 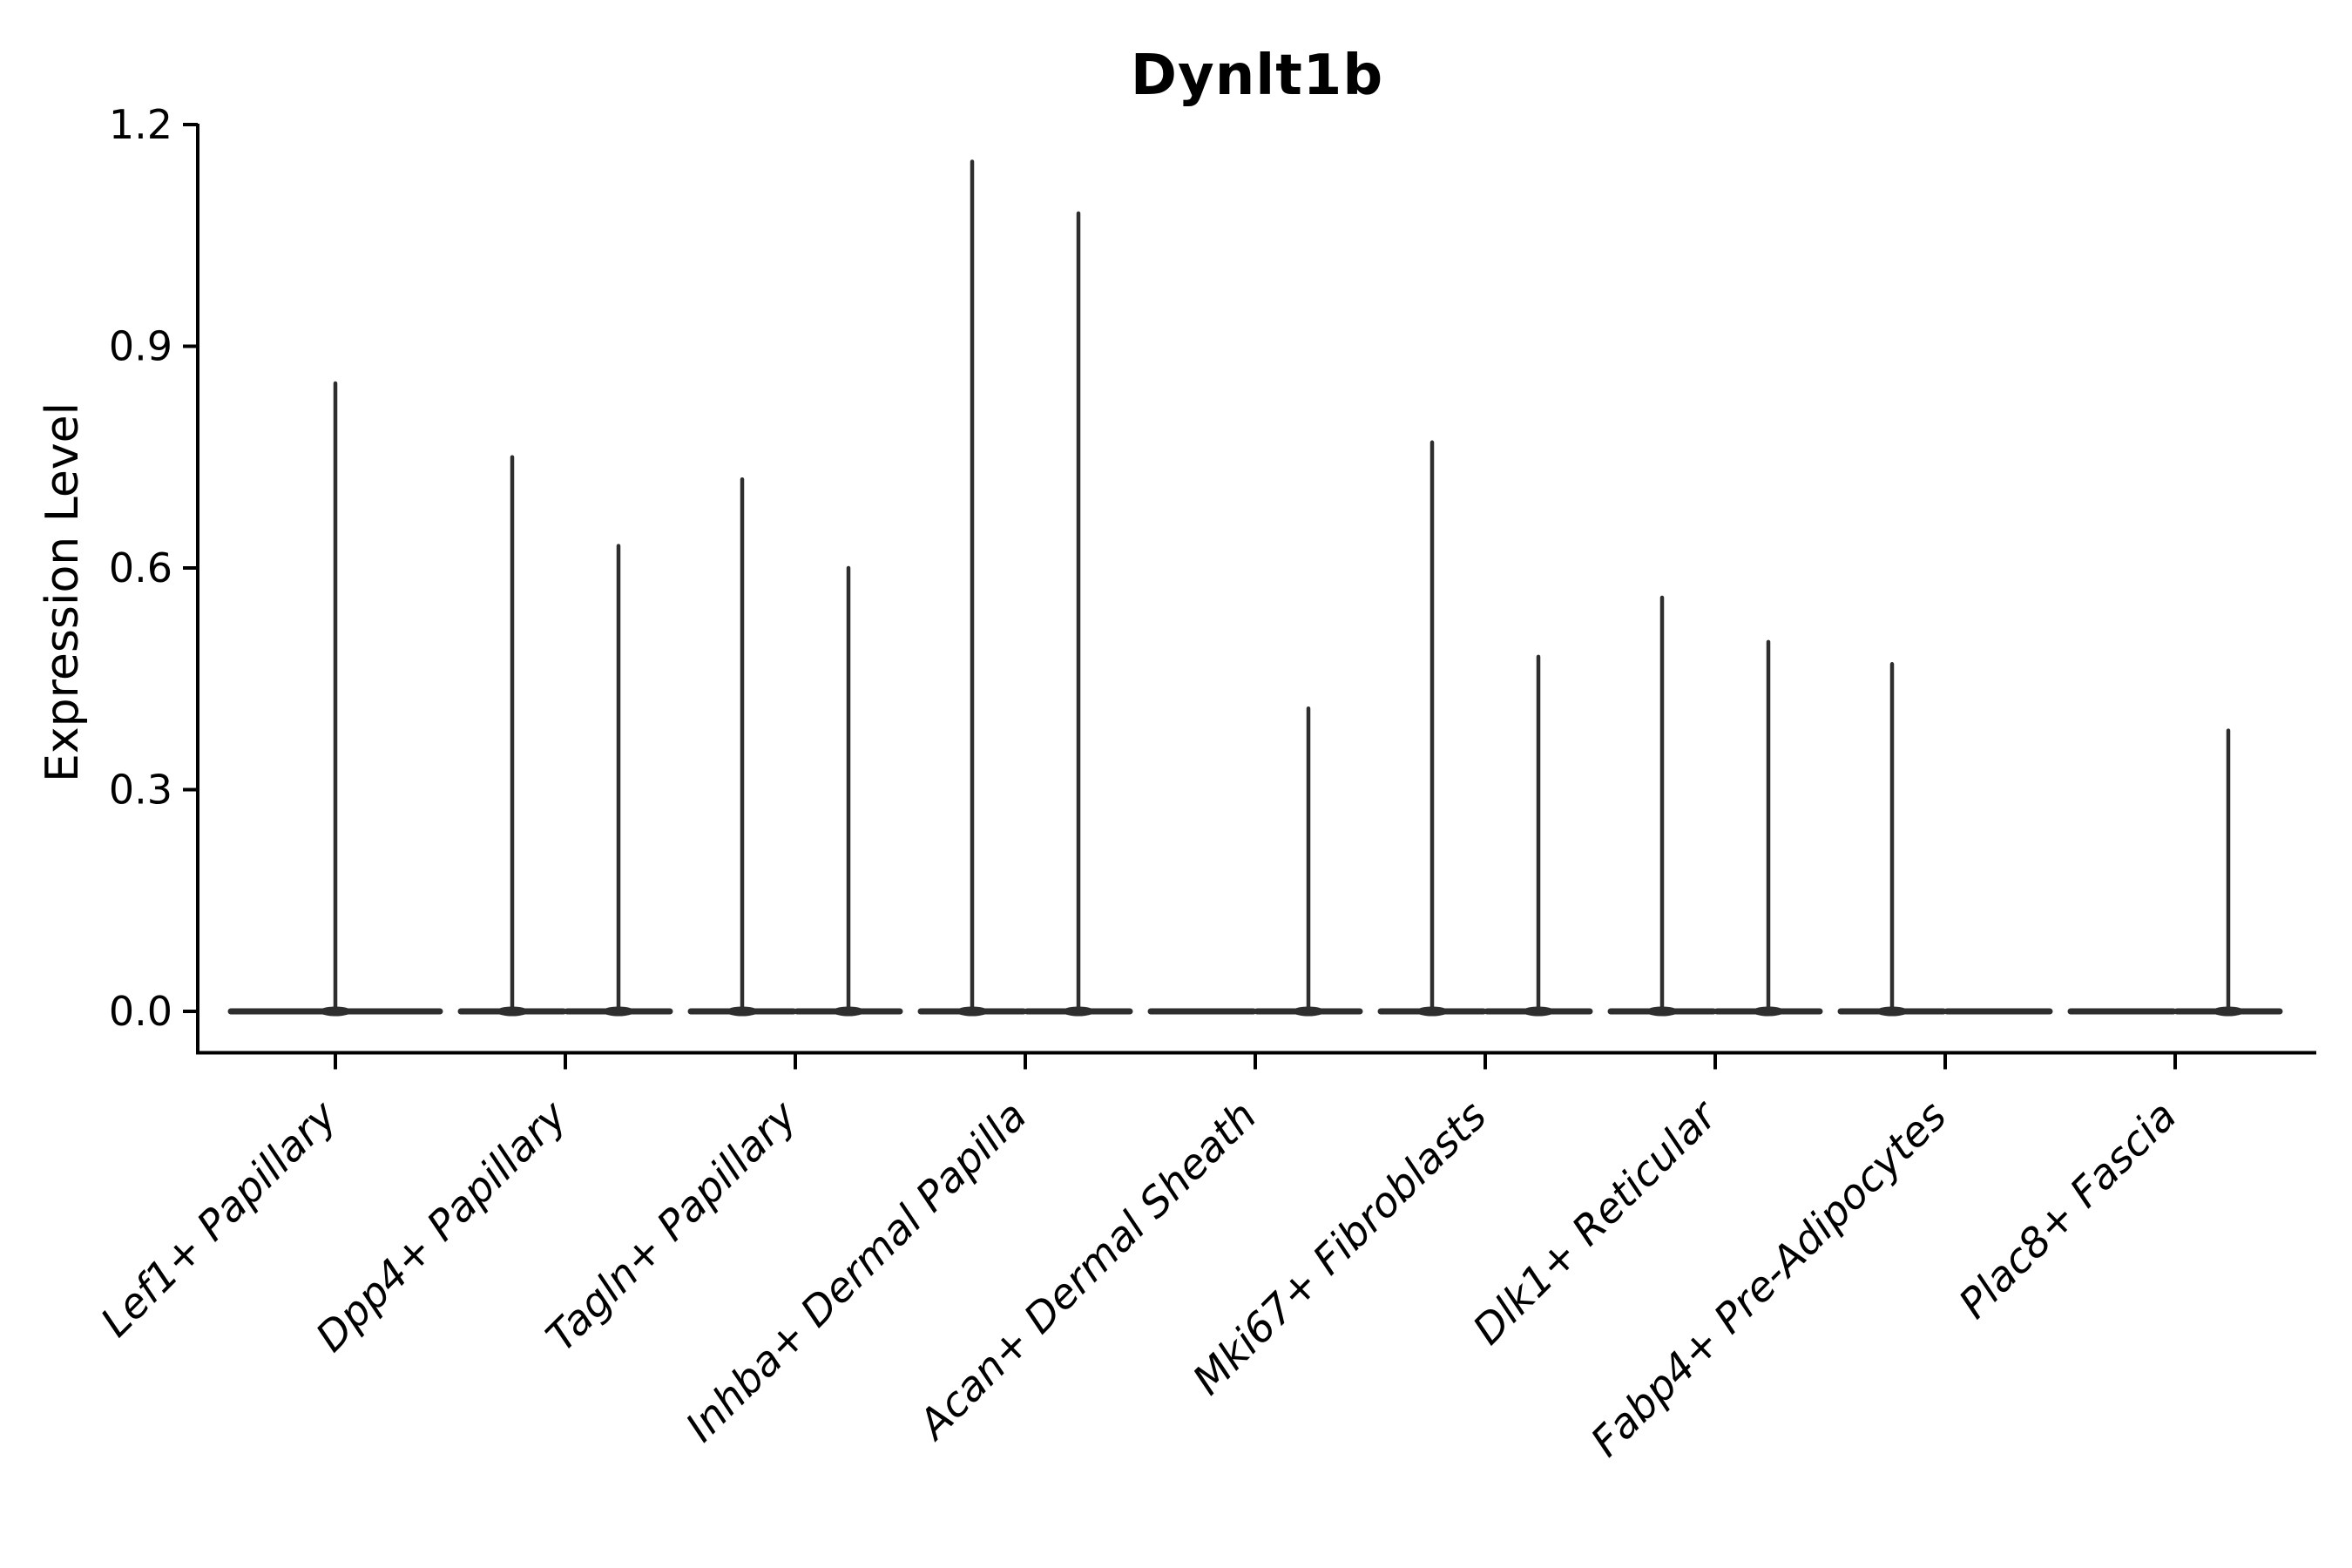 I want to click on x-tick-label: Plac8+ Fascia, so click(x=2068, y=1210).